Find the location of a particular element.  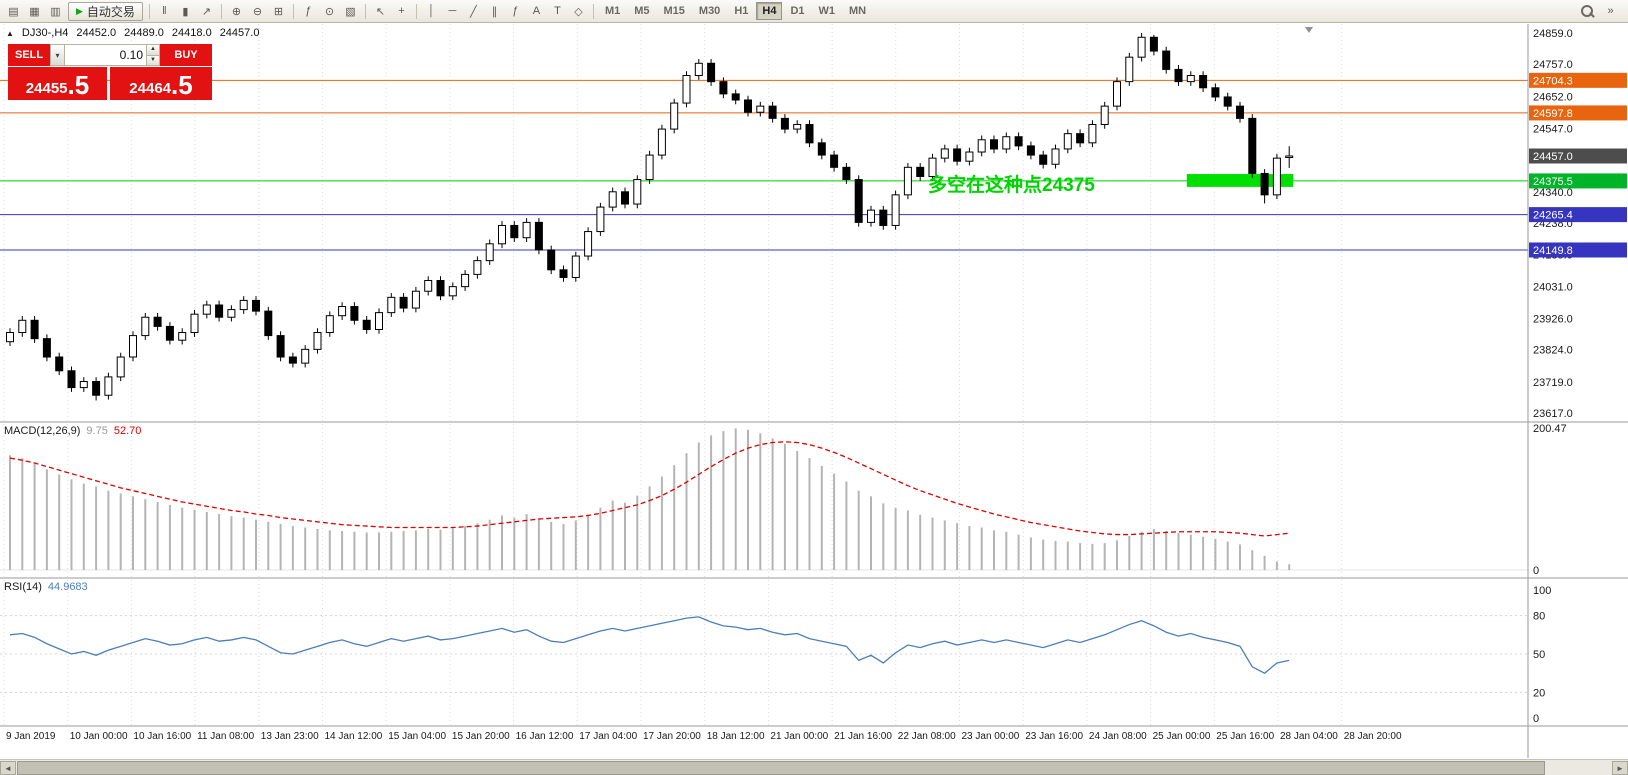

market-watch-icon: ▥ is located at coordinates (55, 11).